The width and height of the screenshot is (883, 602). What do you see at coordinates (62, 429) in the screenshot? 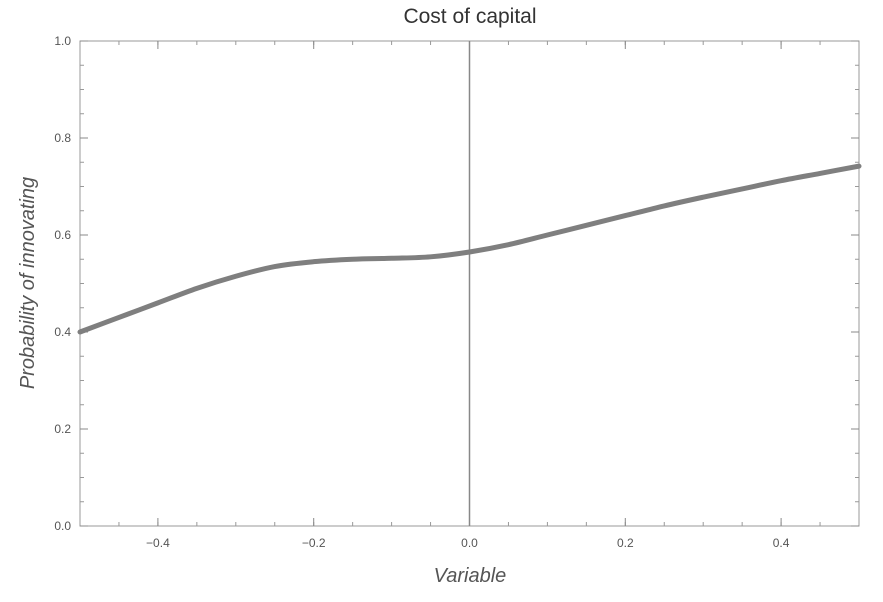
I see `y-tick-label: 0.2` at bounding box center [62, 429].